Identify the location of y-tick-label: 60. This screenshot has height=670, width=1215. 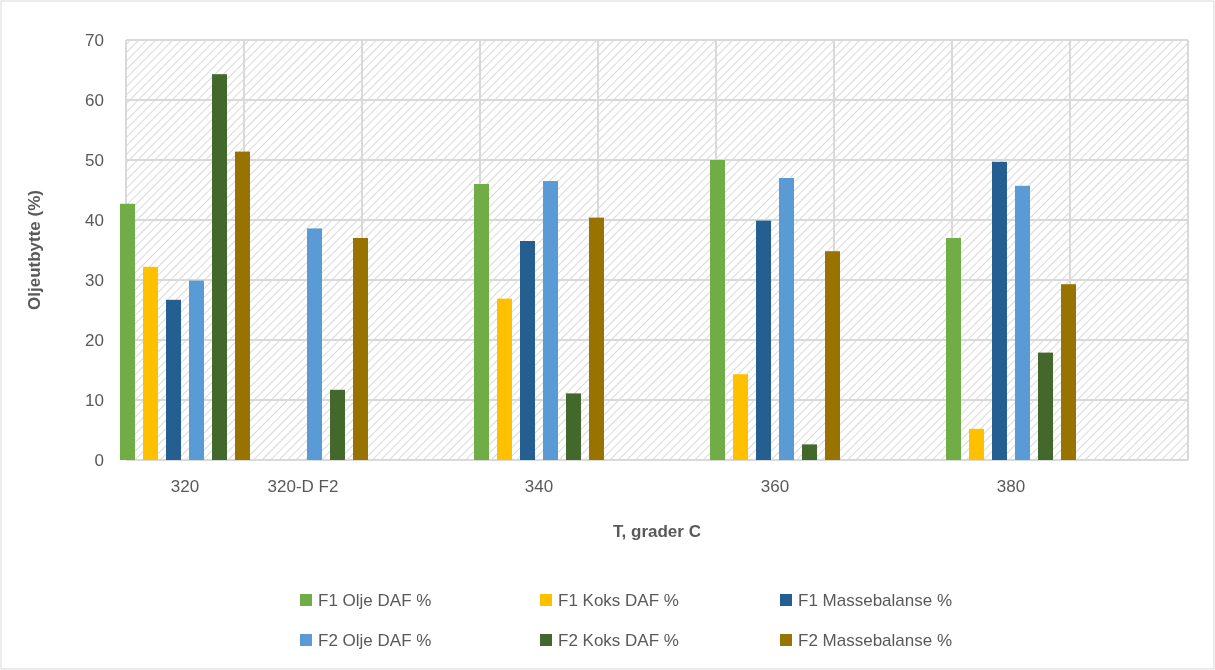
(94, 100).